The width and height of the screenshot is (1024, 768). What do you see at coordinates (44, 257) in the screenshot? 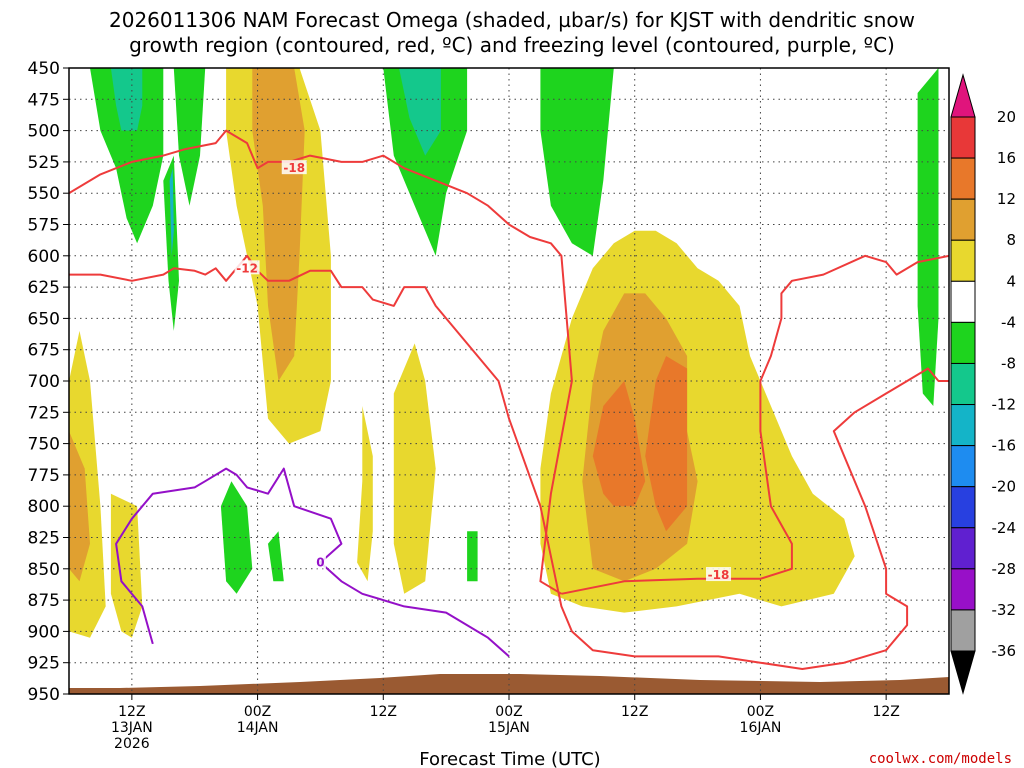
I see `y-tick-label-600: 600` at bounding box center [44, 257].